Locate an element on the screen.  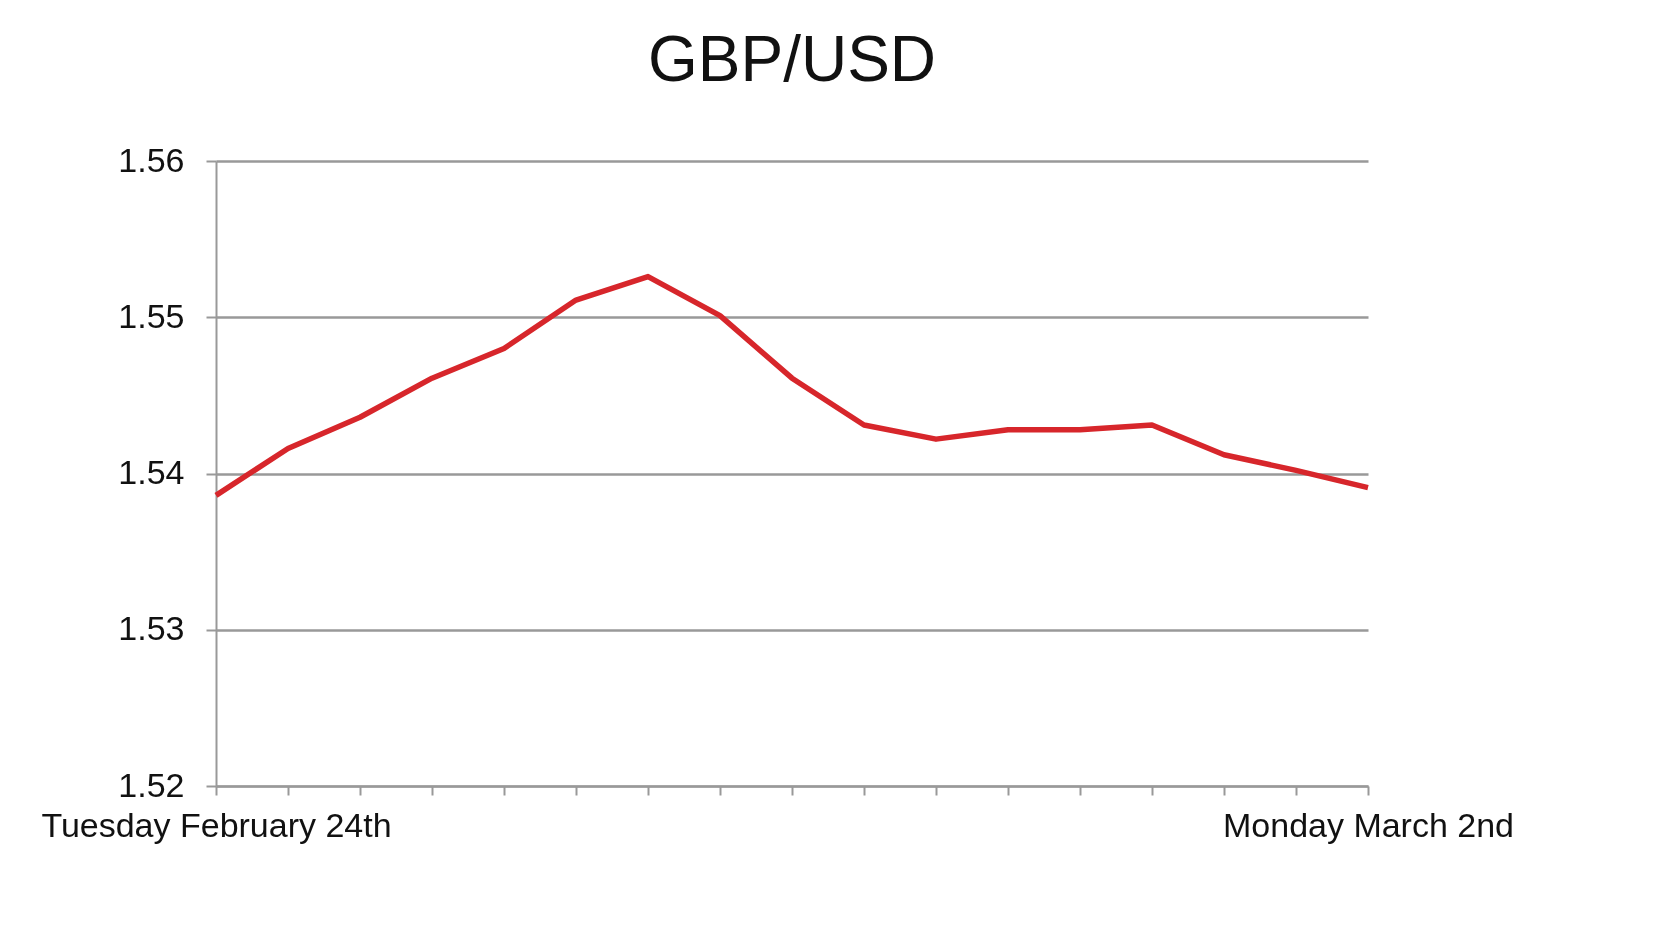
chart-title: GBP/USD is located at coordinates (792, 59).